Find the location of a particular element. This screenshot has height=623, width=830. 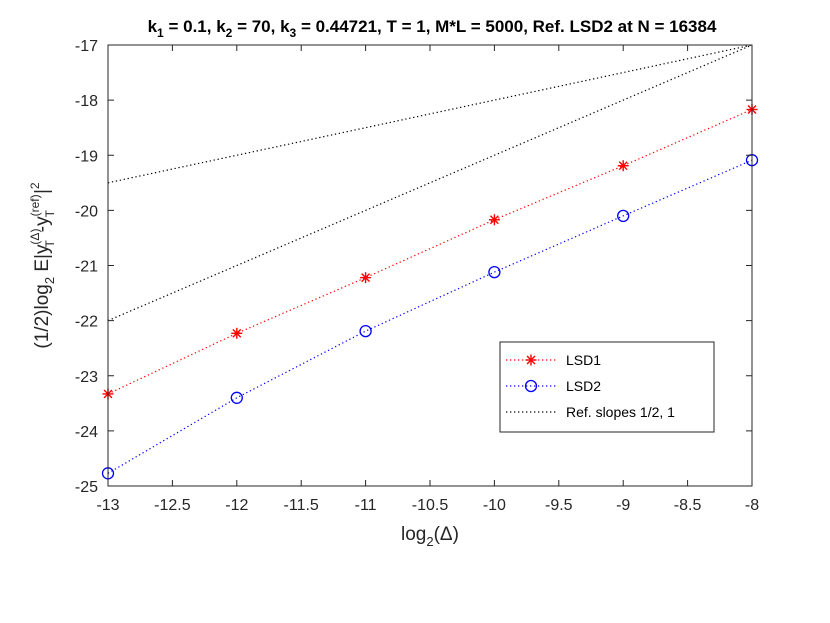

x-tick-label: -10 is located at coordinates (494, 505).